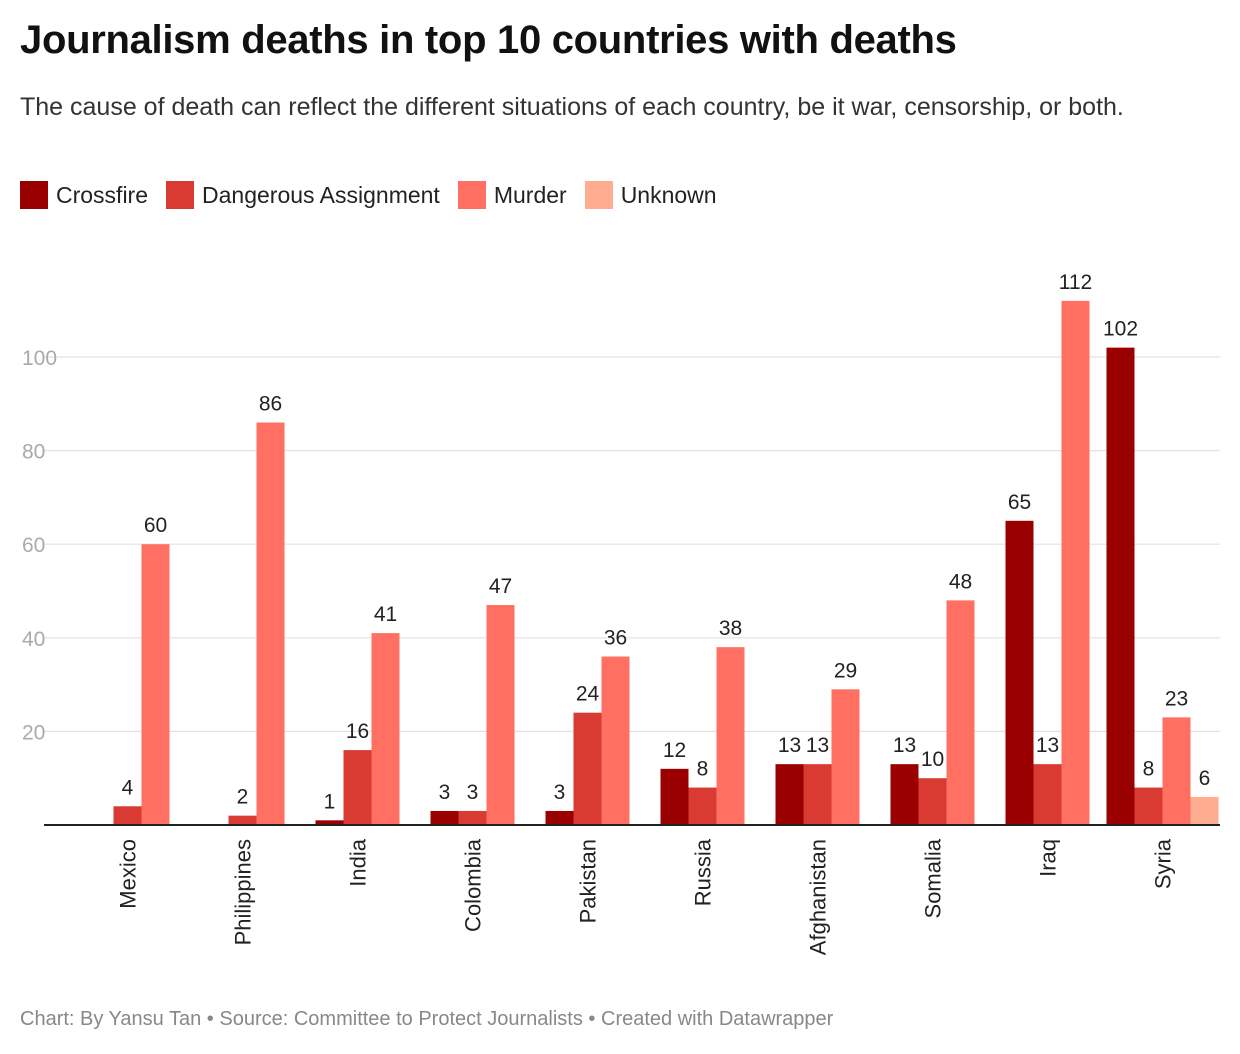 The height and width of the screenshot is (1054, 1240). Describe the element at coordinates (730, 628) in the screenshot. I see `value-label: 38` at that location.